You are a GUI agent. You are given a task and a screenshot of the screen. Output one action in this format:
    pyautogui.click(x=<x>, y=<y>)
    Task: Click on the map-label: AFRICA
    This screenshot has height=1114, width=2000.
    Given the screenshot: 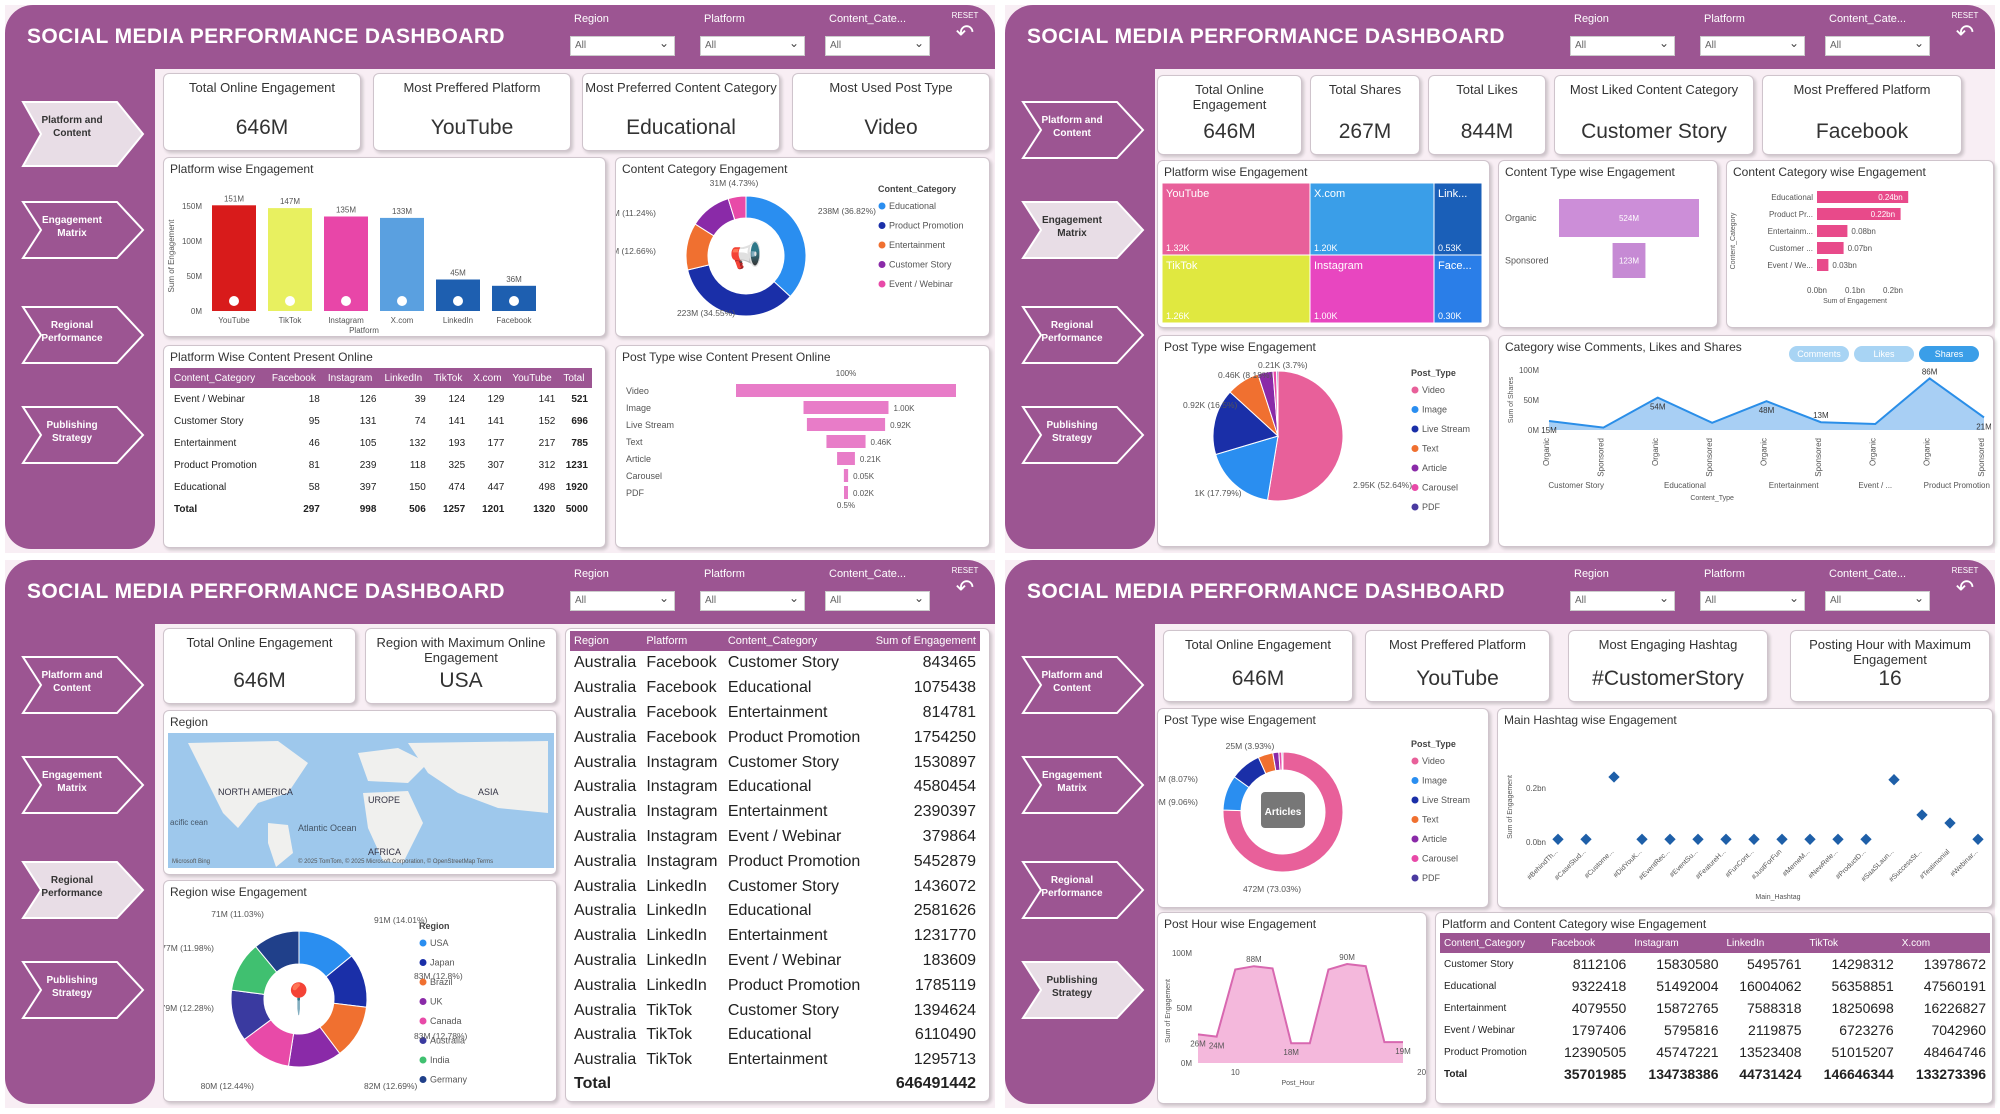 What is the action you would take?
    pyautogui.click(x=384, y=852)
    